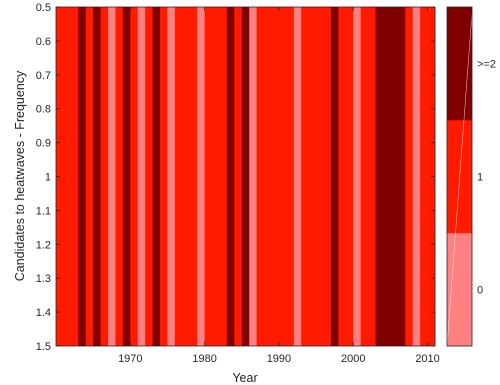 The height and width of the screenshot is (385, 500). What do you see at coordinates (126, 176) in the screenshot?
I see `heatmap-cell-1969` at bounding box center [126, 176].